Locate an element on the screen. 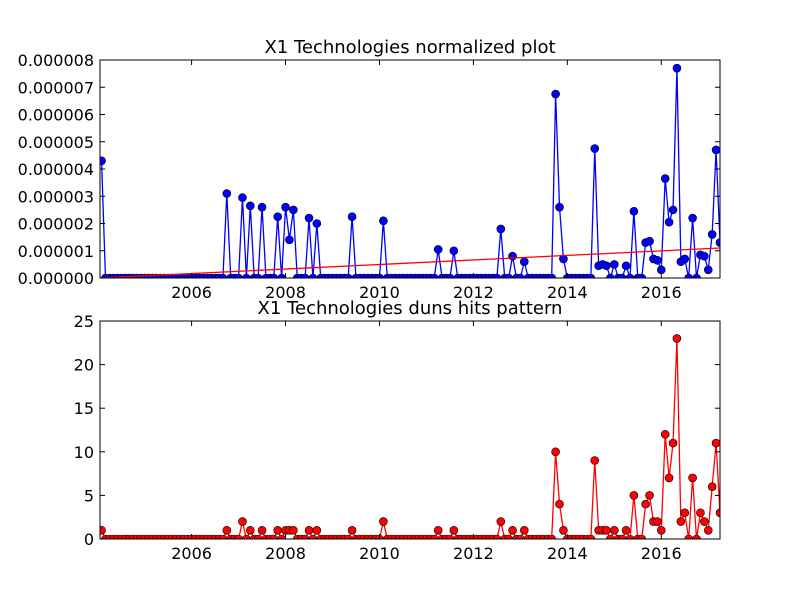  y-tick-label: 0.000001 is located at coordinates (56, 251).